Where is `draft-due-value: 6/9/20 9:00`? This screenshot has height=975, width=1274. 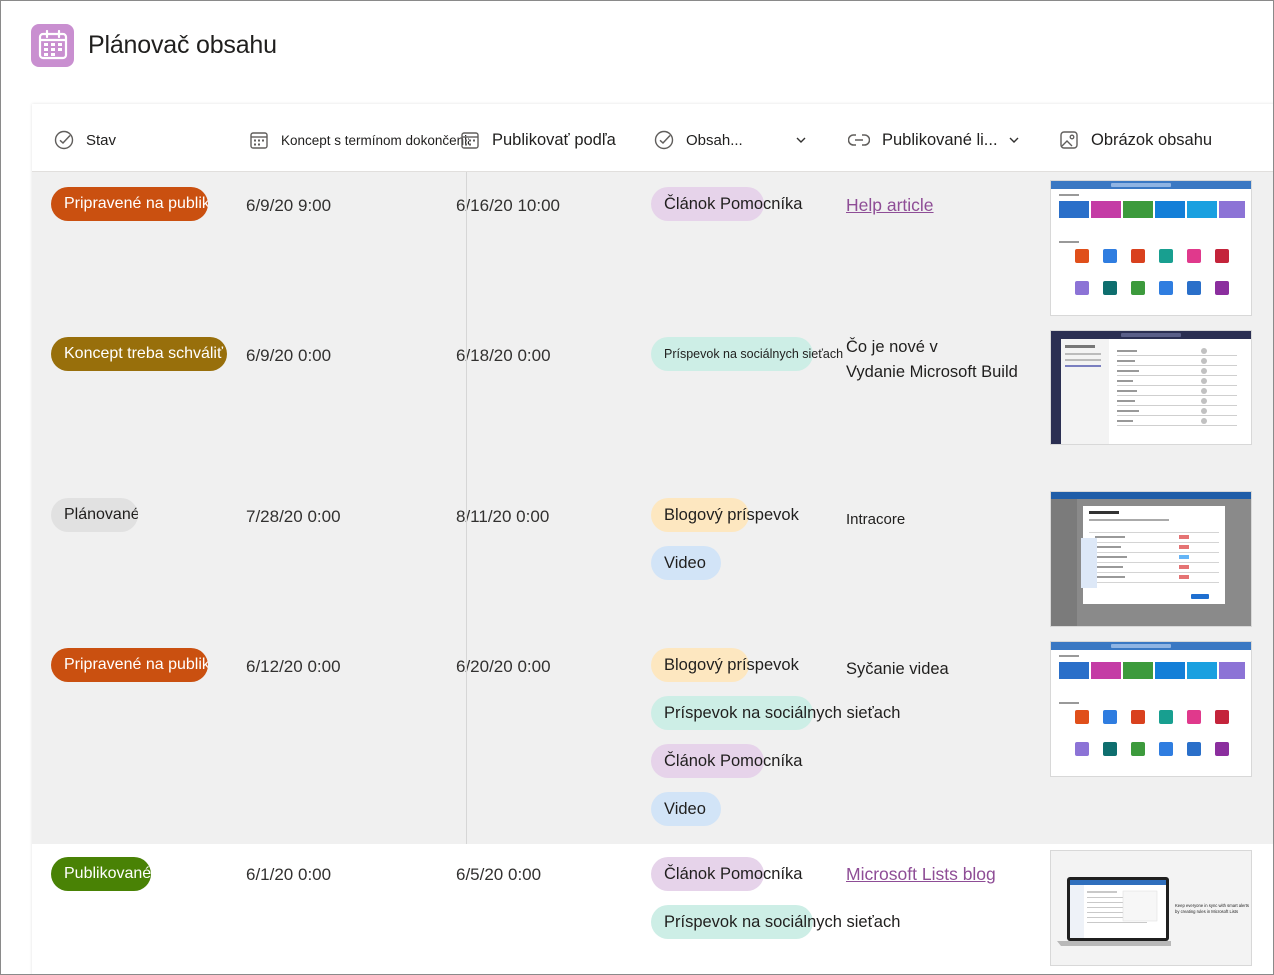 draft-due-value: 6/9/20 9:00 is located at coordinates (289, 205).